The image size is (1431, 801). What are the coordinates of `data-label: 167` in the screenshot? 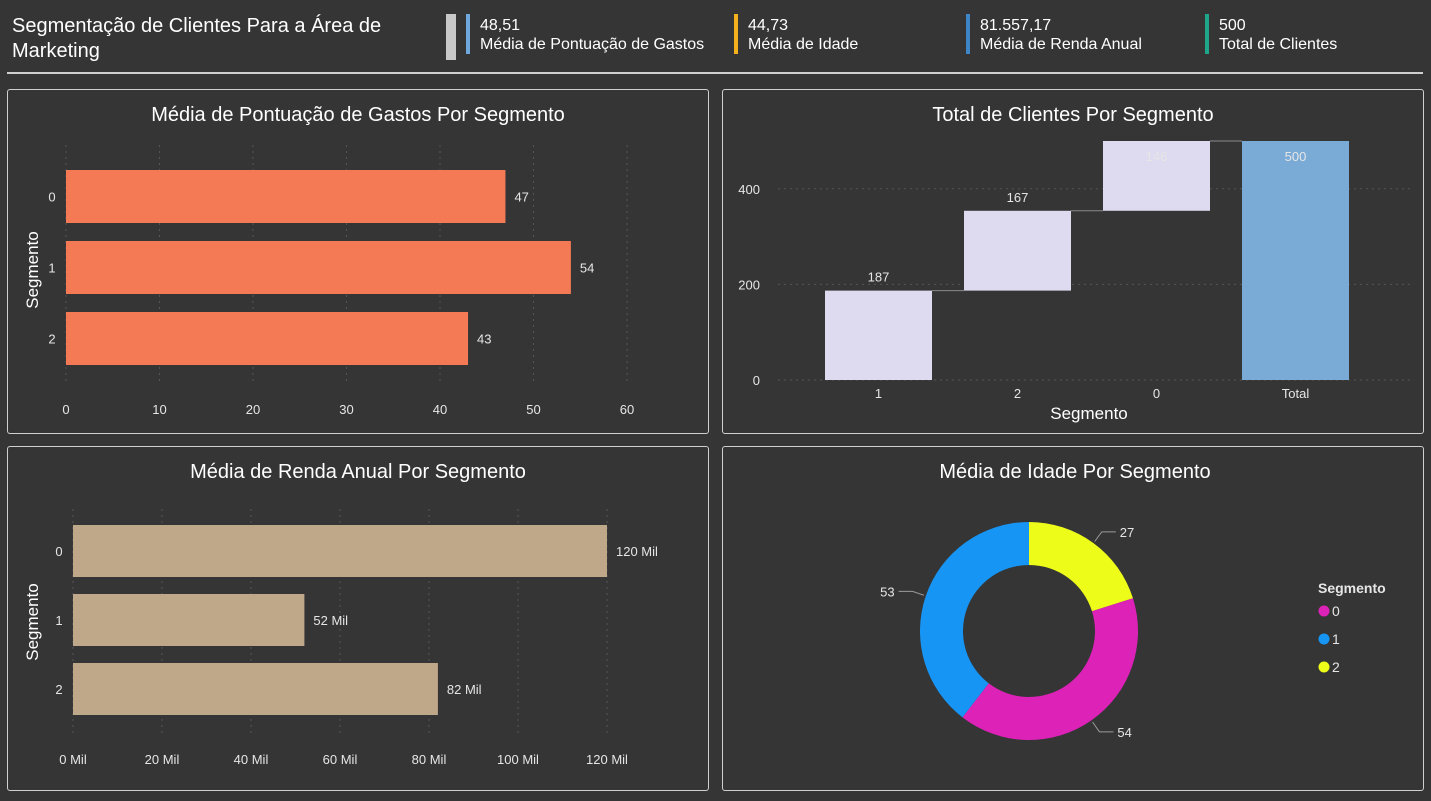 It's located at (1018, 197).